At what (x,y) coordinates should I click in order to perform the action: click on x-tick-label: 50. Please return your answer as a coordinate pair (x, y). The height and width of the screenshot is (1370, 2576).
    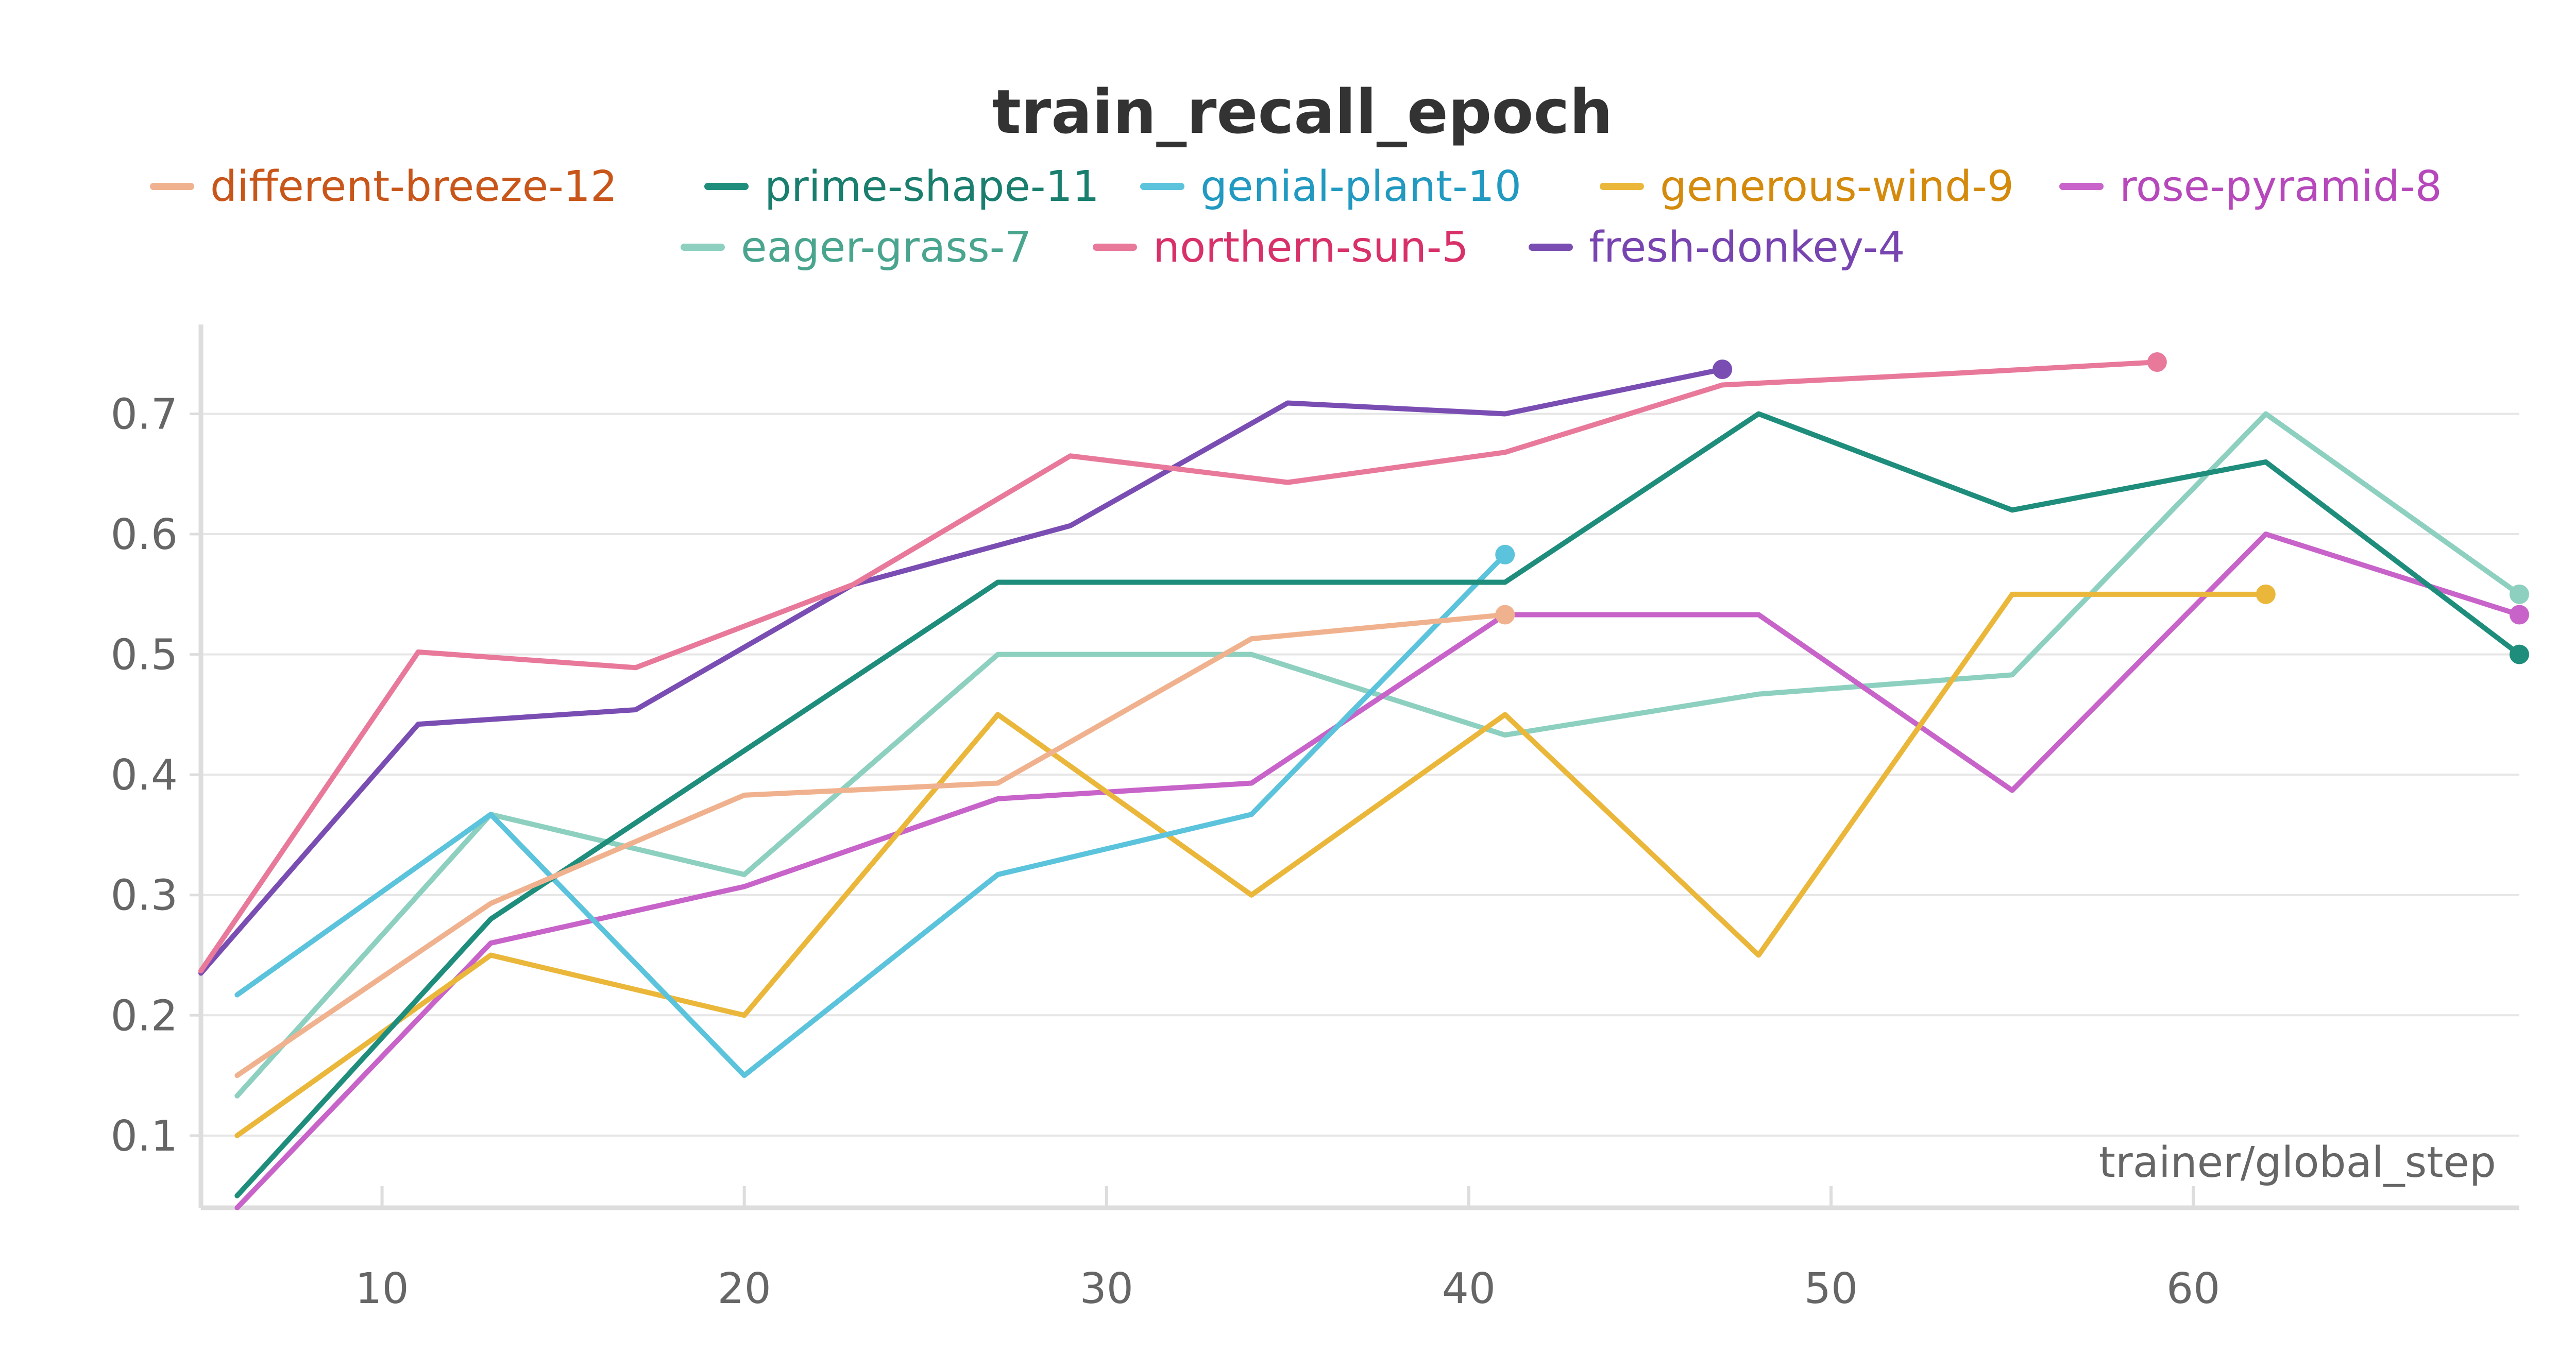
    Looking at the image, I should click on (1831, 1288).